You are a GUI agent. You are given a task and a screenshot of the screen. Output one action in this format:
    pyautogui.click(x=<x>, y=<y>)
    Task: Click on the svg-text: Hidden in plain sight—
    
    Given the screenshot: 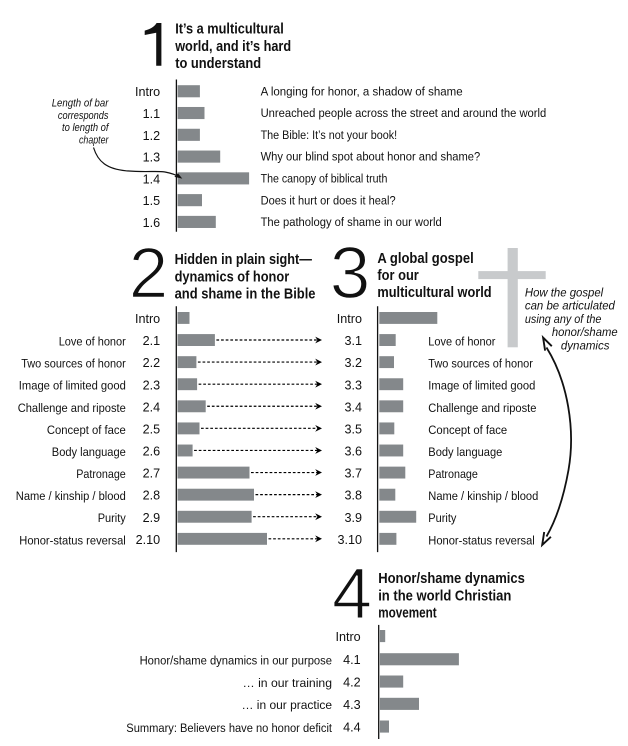 What is the action you would take?
    pyautogui.click(x=243, y=259)
    